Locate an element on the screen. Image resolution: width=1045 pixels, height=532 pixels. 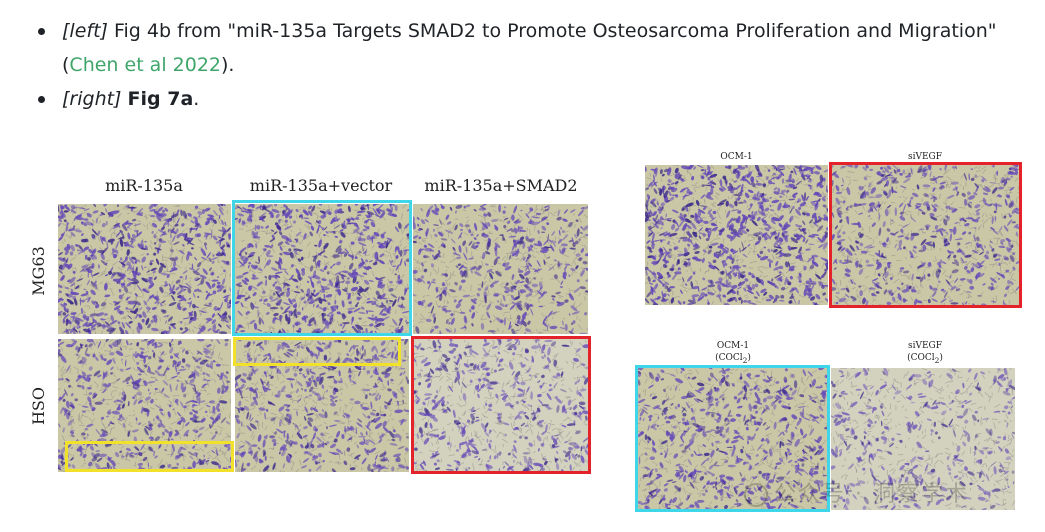
watermark-text: 公众号 · 洞察学术 is located at coordinates (871, 494).